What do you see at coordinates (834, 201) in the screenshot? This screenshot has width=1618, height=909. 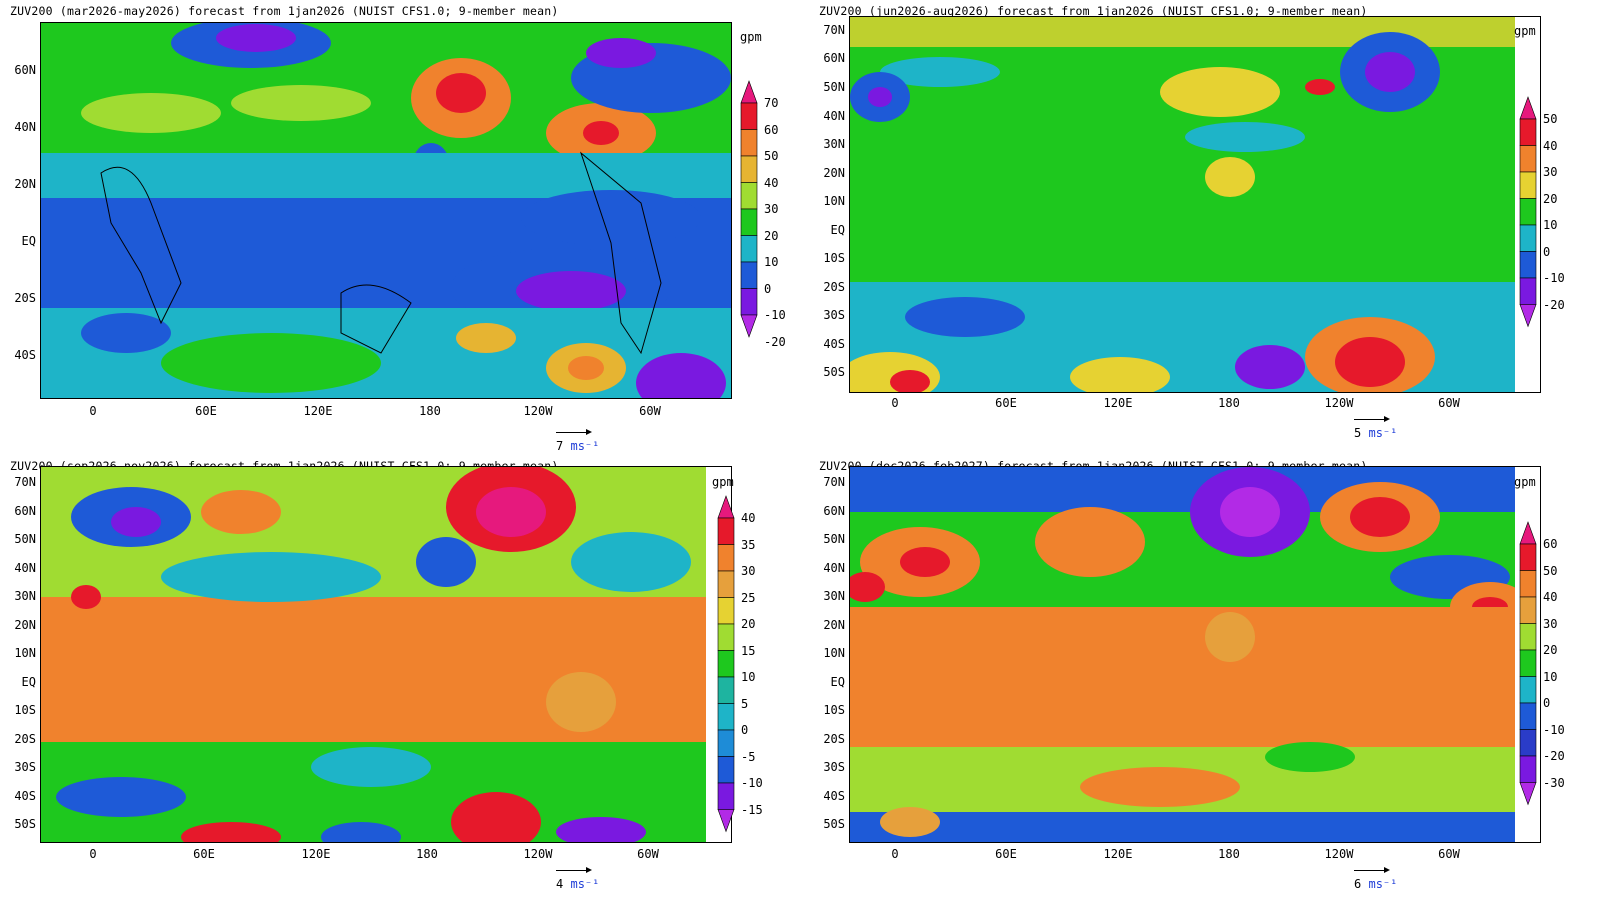 I see `lat-label: 10N` at bounding box center [834, 201].